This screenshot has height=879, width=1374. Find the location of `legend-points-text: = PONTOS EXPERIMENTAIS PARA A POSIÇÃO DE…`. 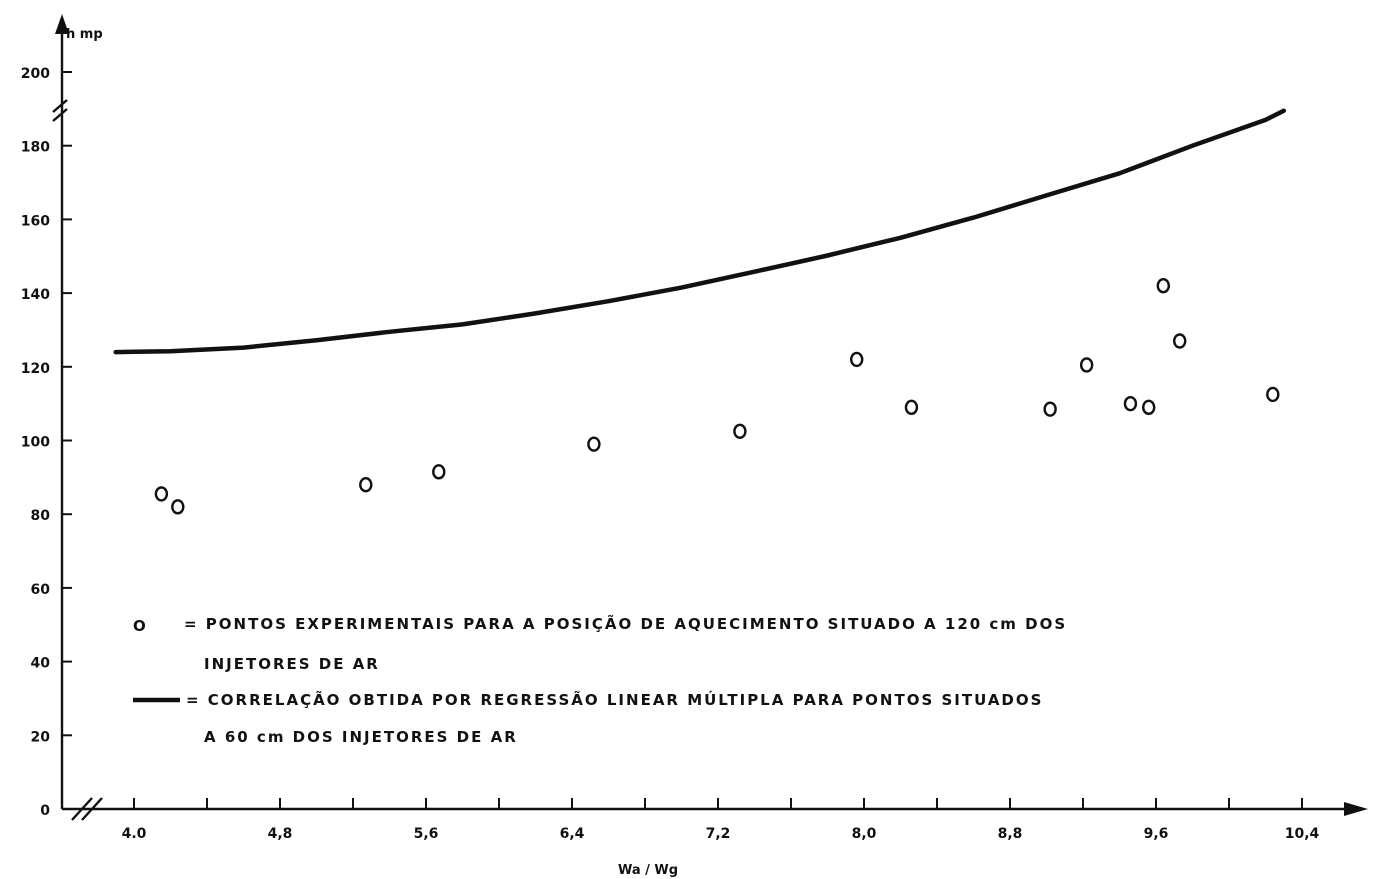

legend-points-text: = PONTOS EXPERIMENTAIS PARA A POSIÇÃO DE… is located at coordinates (625, 623).